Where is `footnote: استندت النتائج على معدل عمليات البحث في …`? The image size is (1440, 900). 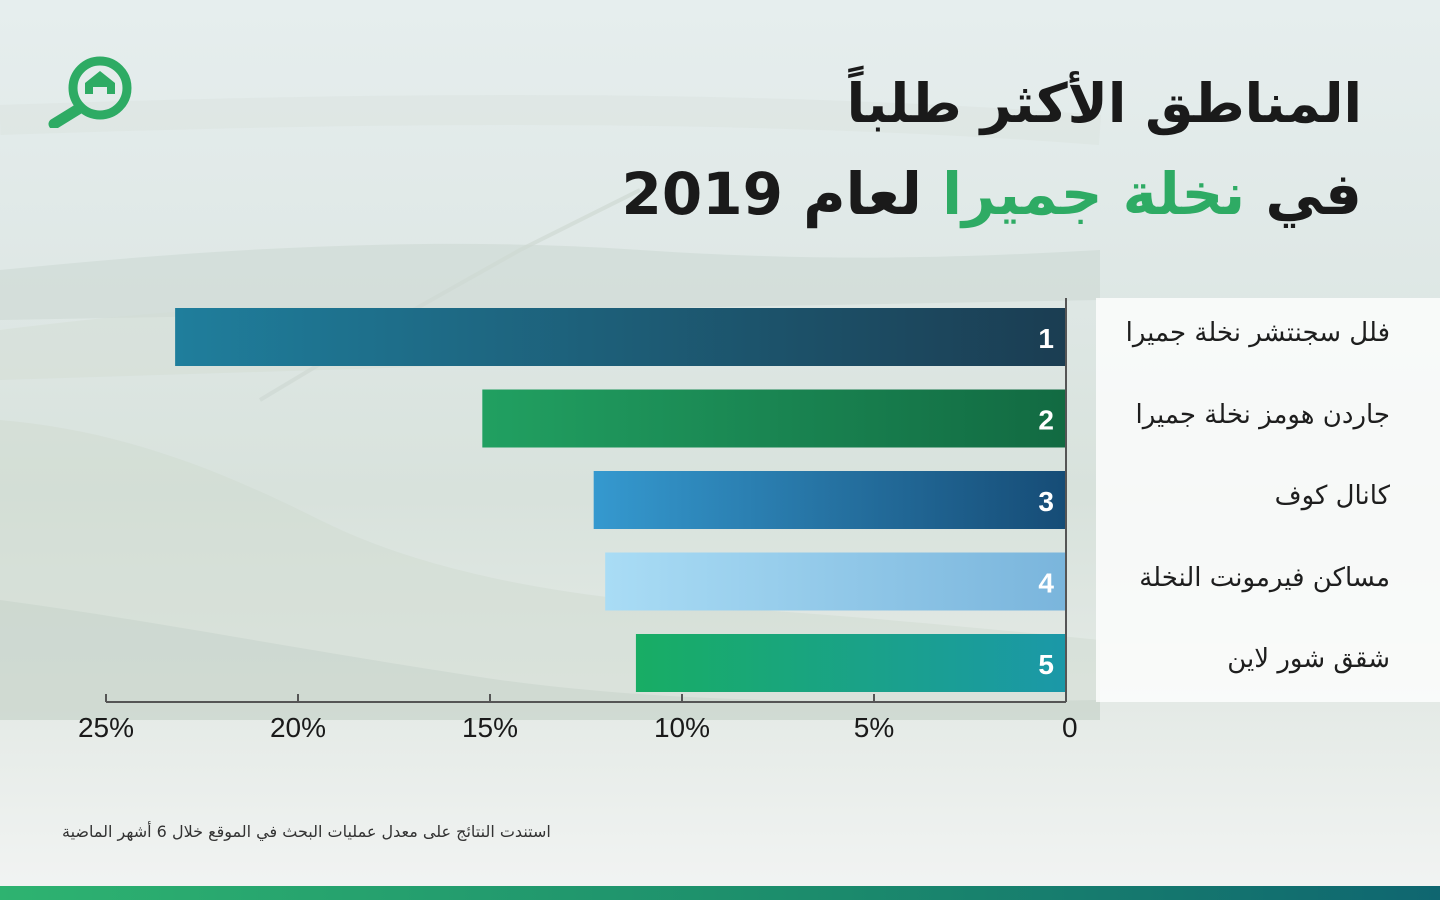 footnote: استندت النتائج على معدل عمليات البحث في … is located at coordinates (306, 831).